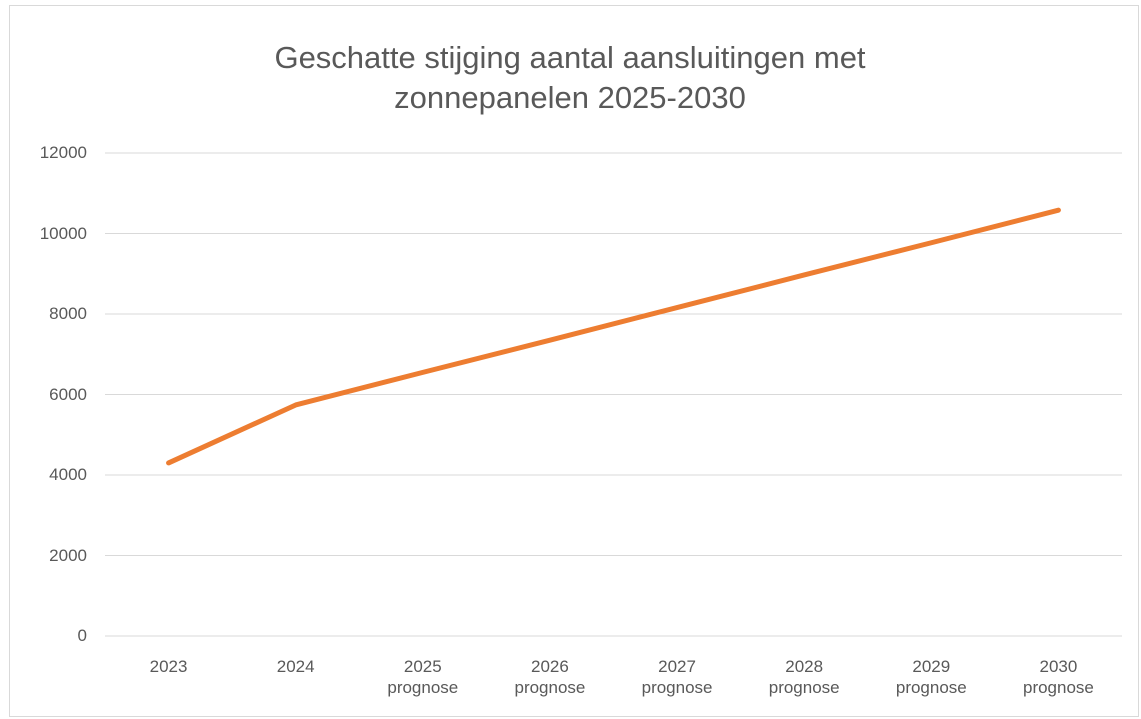  Describe the element at coordinates (423, 677) in the screenshot. I see `x-tick-label: 2025 prognose` at that location.